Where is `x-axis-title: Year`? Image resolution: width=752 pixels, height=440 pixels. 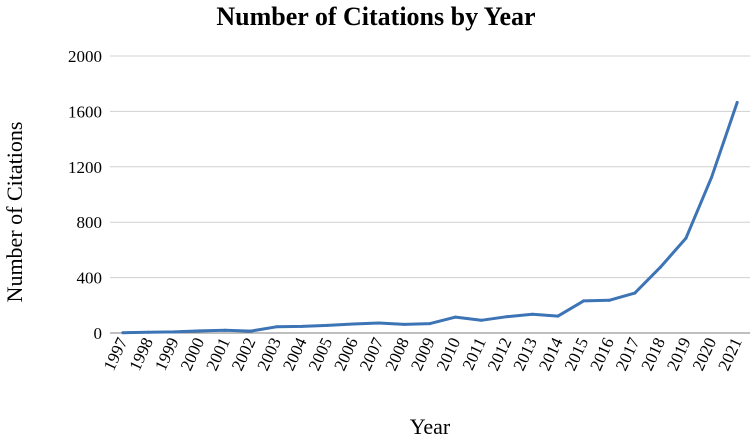 x-axis-title: Year is located at coordinates (430, 426).